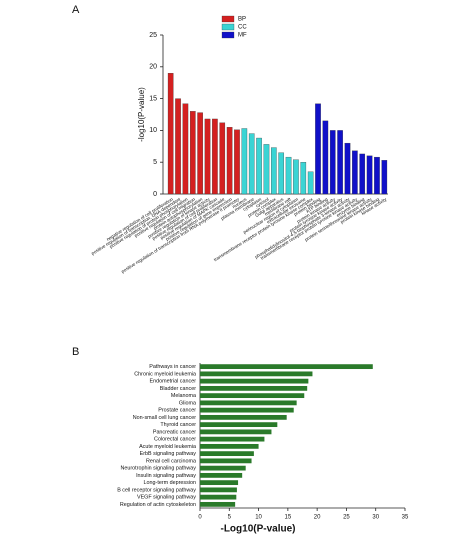 This screenshot has height=538, width=474. What do you see at coordinates (155, 162) in the screenshot?
I see `y-tick-label: 5` at bounding box center [155, 162].